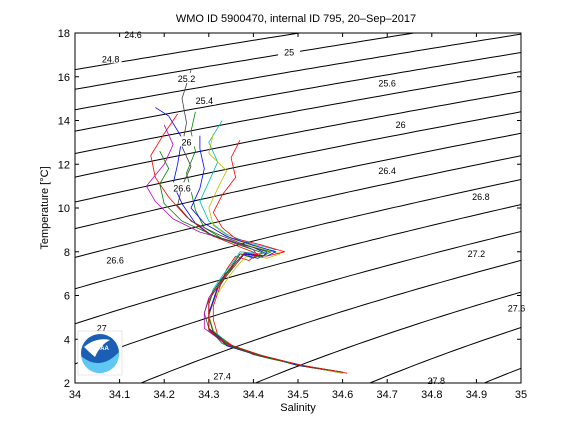 Image resolution: width=576 pixels, height=432 pixels. I want to click on contour-label: 25.2, so click(187, 79).